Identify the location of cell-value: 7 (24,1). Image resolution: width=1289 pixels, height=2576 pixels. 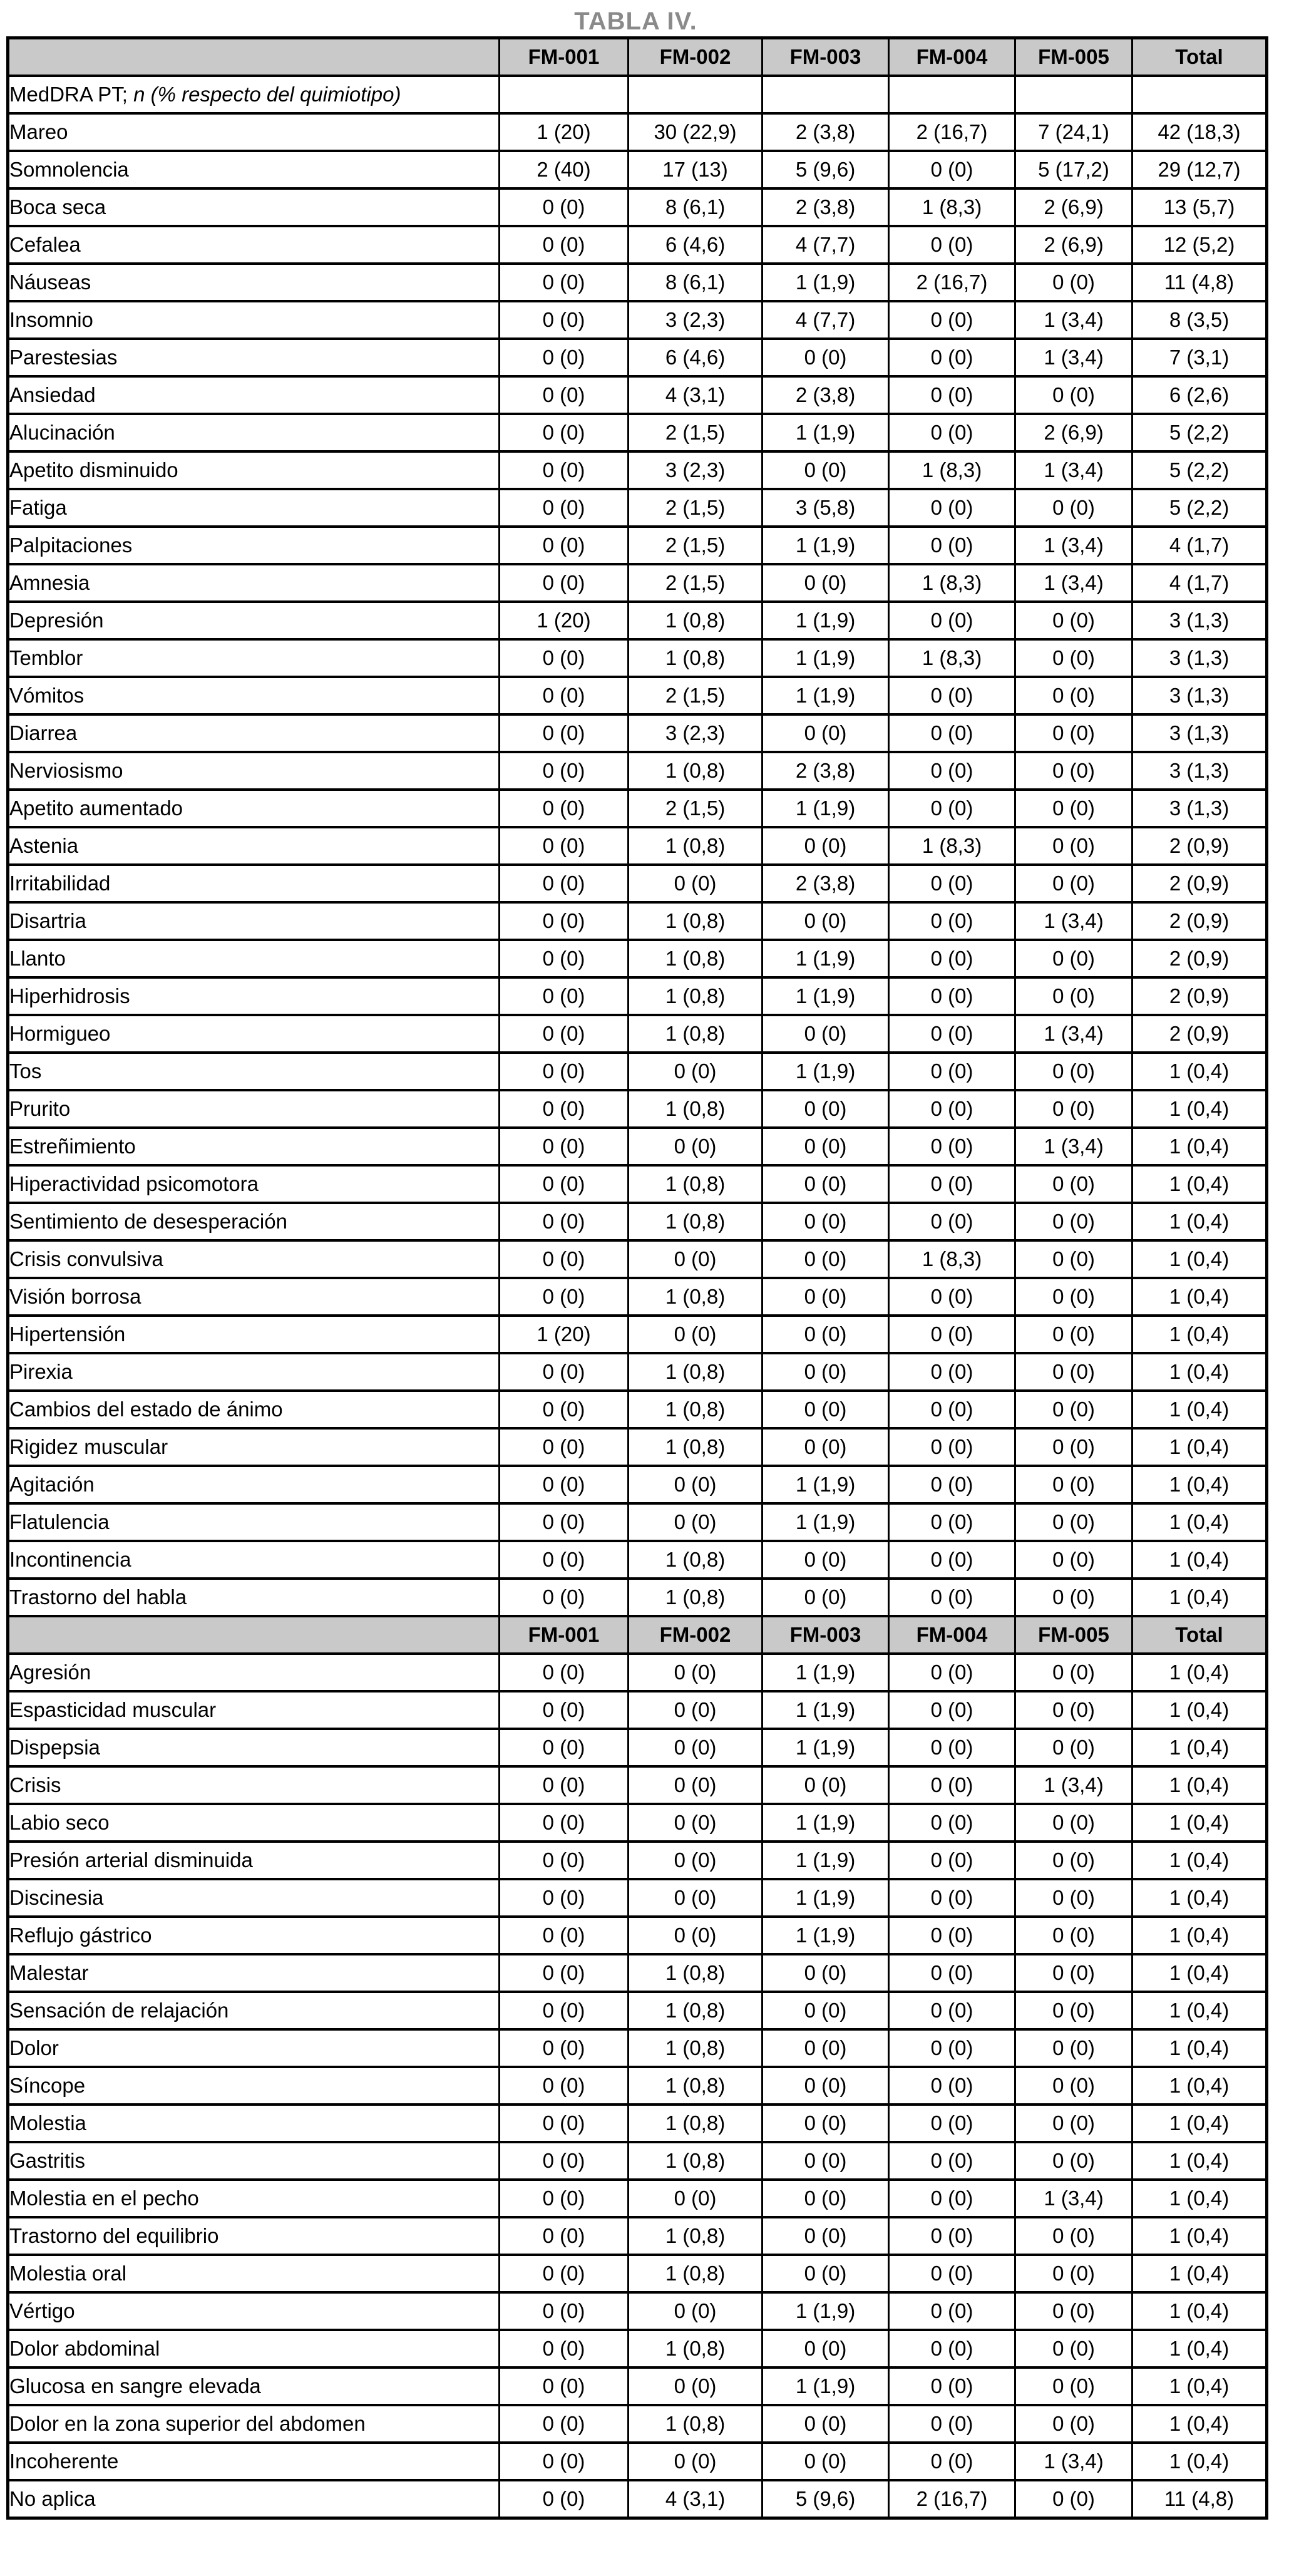
(1073, 132).